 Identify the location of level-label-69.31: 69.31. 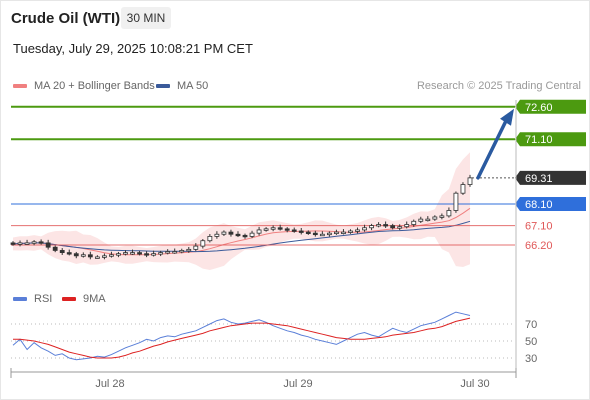
(539, 179).